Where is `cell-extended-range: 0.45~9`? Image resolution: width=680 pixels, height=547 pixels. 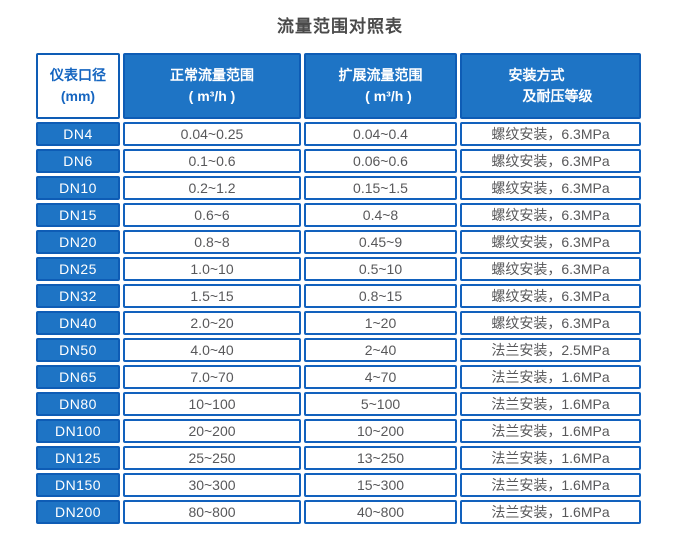 cell-extended-range: 0.45~9 is located at coordinates (380, 242).